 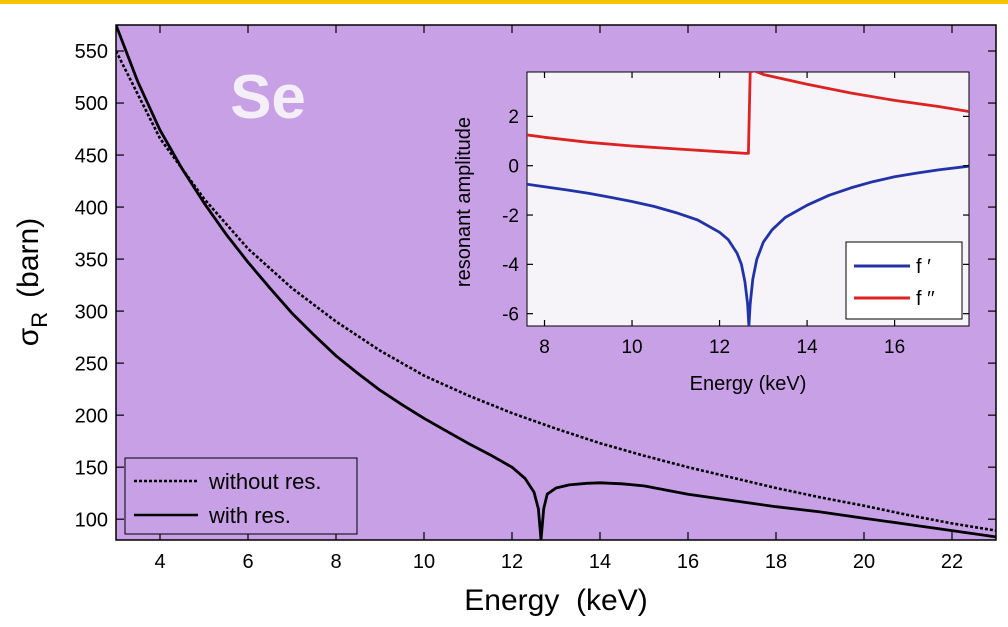 What do you see at coordinates (91, 104) in the screenshot?
I see `main-y-tick-label: 500` at bounding box center [91, 104].